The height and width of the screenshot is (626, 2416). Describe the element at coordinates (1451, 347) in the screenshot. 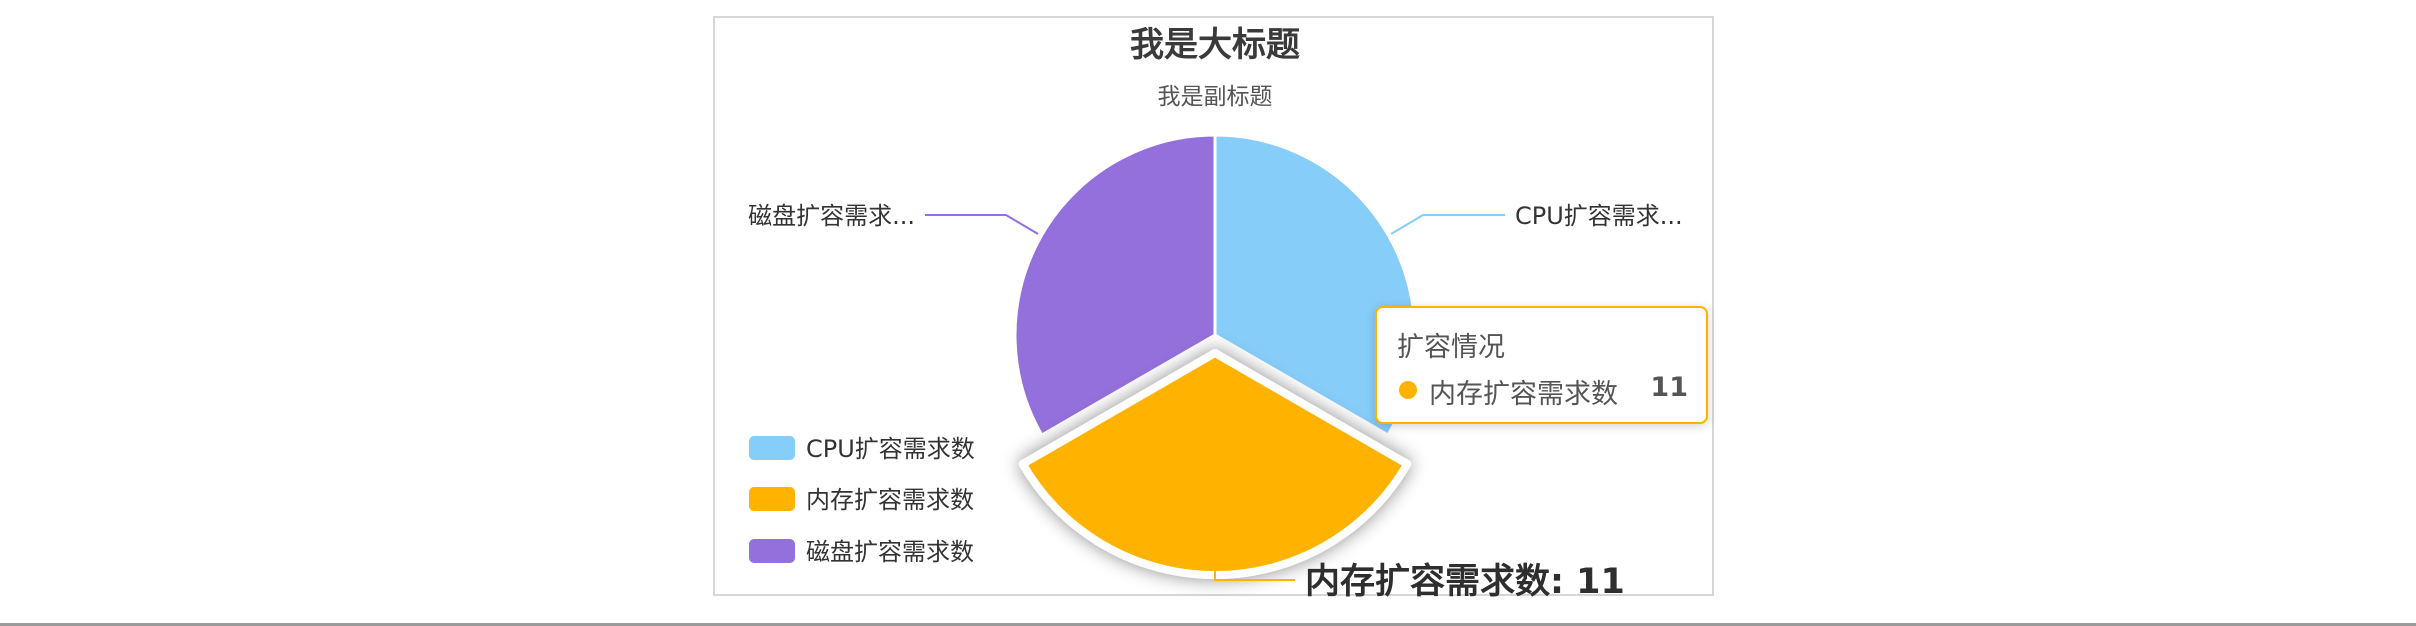

I see `tooltip-title: 扩容情况` at that location.